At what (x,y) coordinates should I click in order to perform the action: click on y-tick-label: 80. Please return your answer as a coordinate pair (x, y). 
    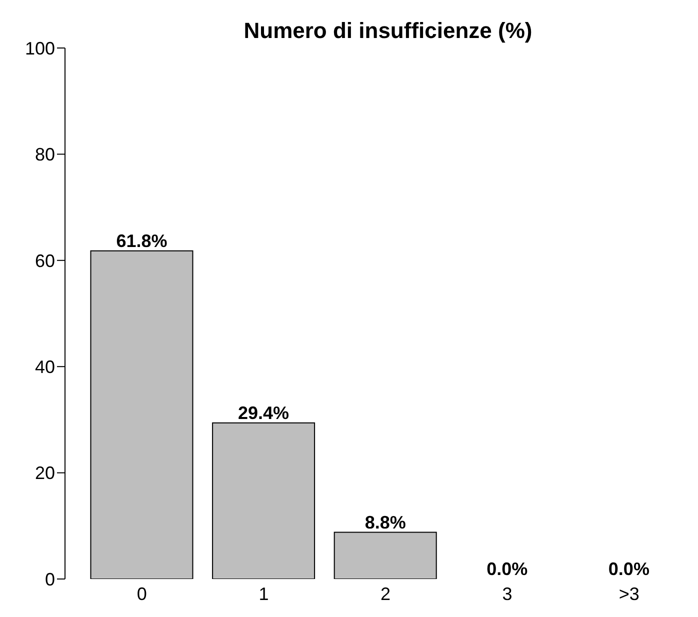
    Looking at the image, I should click on (44, 154).